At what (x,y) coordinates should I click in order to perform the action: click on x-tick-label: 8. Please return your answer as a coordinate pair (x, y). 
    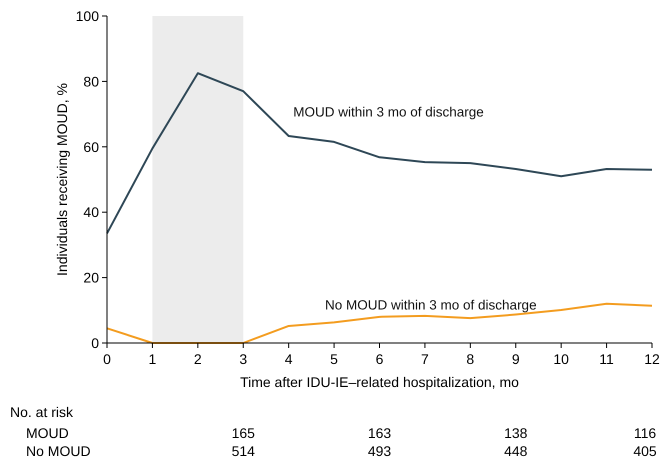
    Looking at the image, I should click on (470, 359).